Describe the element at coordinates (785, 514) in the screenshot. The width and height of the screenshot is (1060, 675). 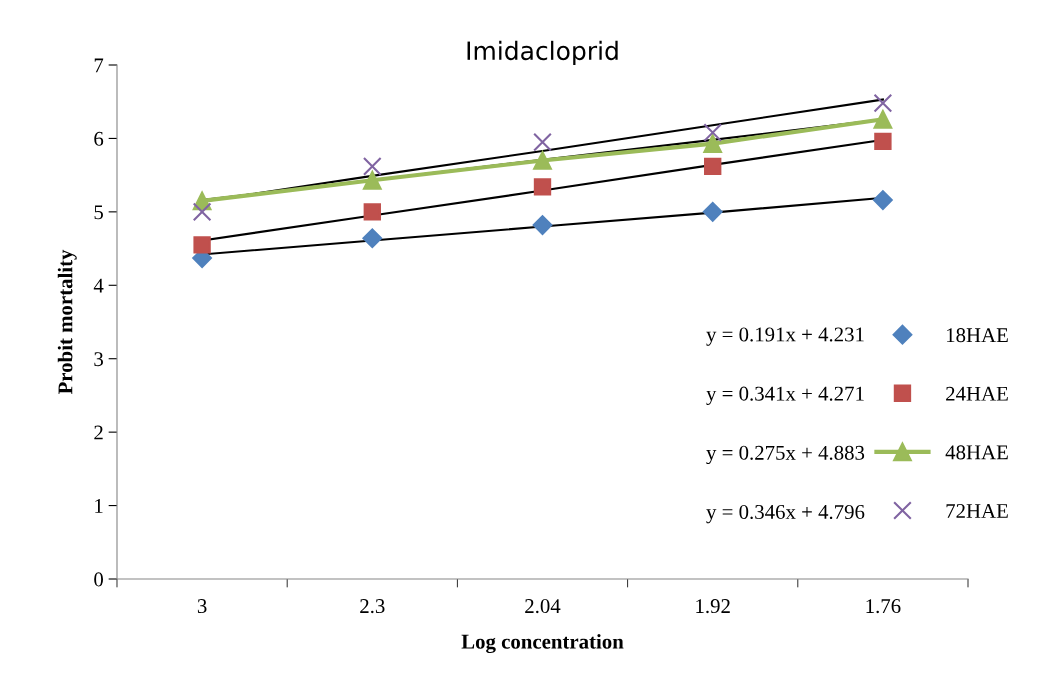
I see `annotation: y = 0.346x + 4.796` at that location.